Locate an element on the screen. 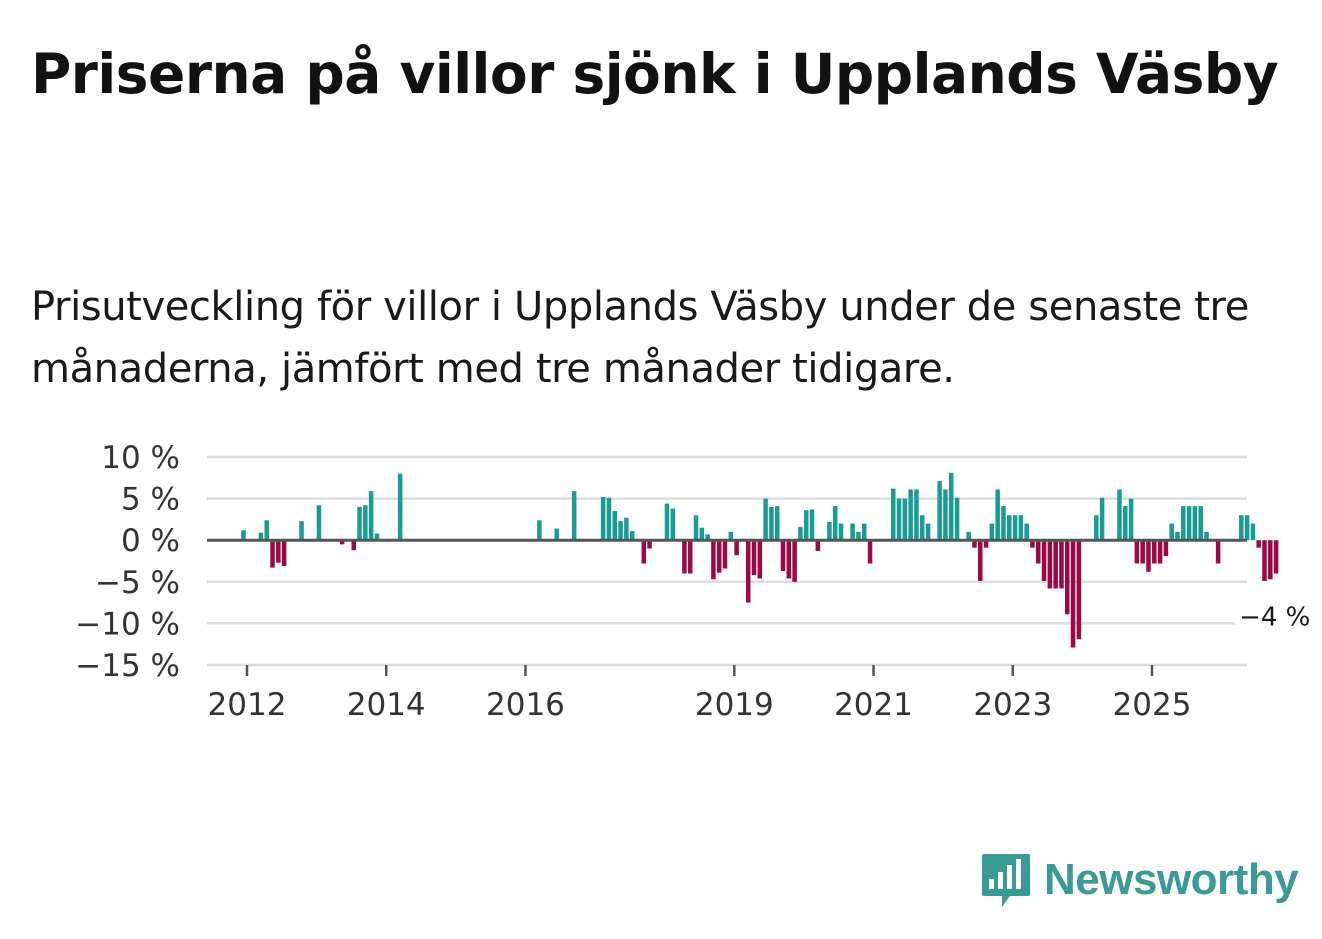 The width and height of the screenshot is (1322, 939). last-value-label: −4 % is located at coordinates (1274, 617).